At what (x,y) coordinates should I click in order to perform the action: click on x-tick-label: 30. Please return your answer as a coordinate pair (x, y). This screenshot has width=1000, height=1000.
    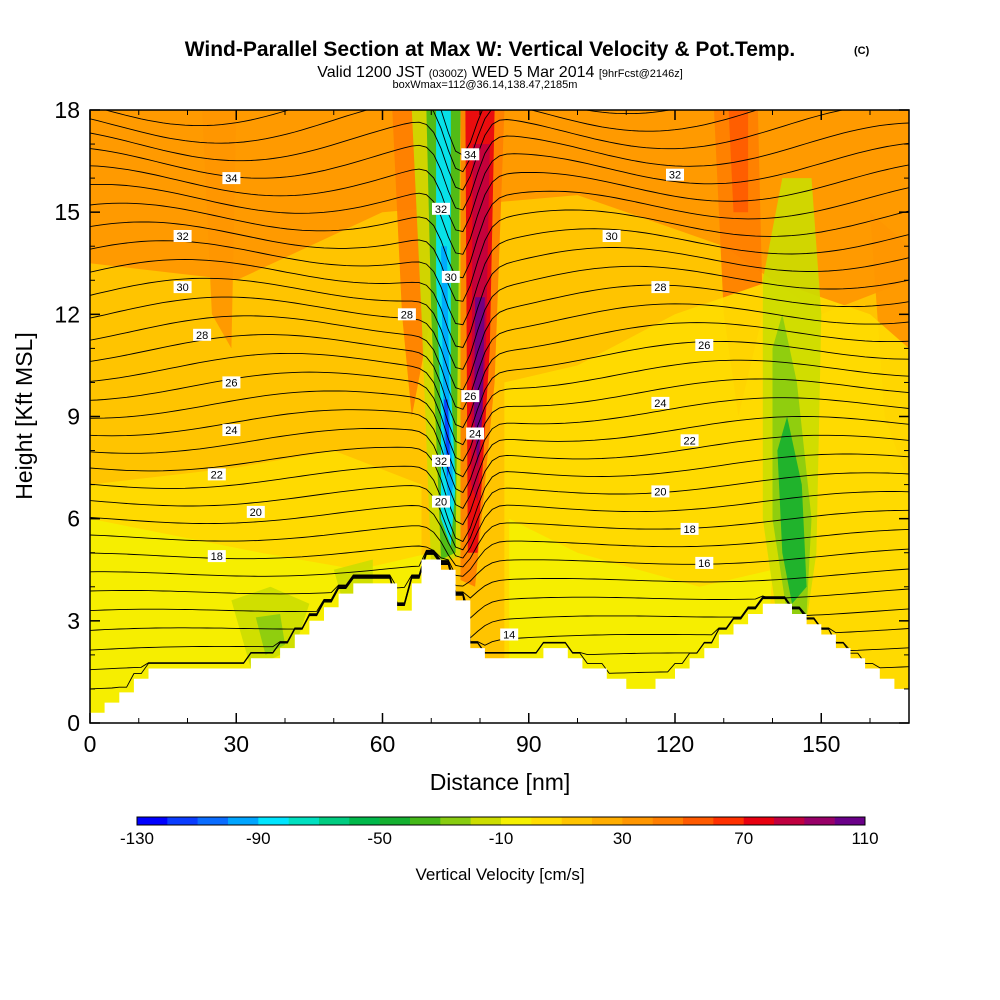
    Looking at the image, I should click on (236, 744).